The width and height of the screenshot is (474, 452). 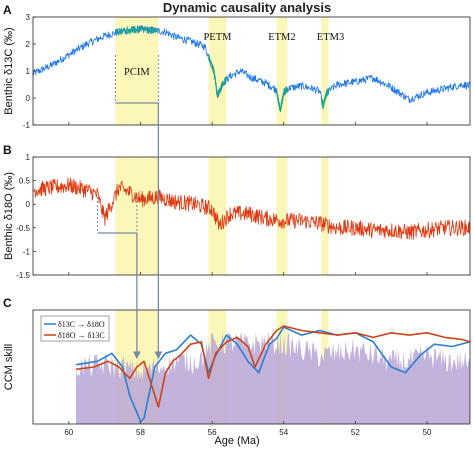 I want to click on event-label-etm3: ETM3, so click(x=330, y=37).